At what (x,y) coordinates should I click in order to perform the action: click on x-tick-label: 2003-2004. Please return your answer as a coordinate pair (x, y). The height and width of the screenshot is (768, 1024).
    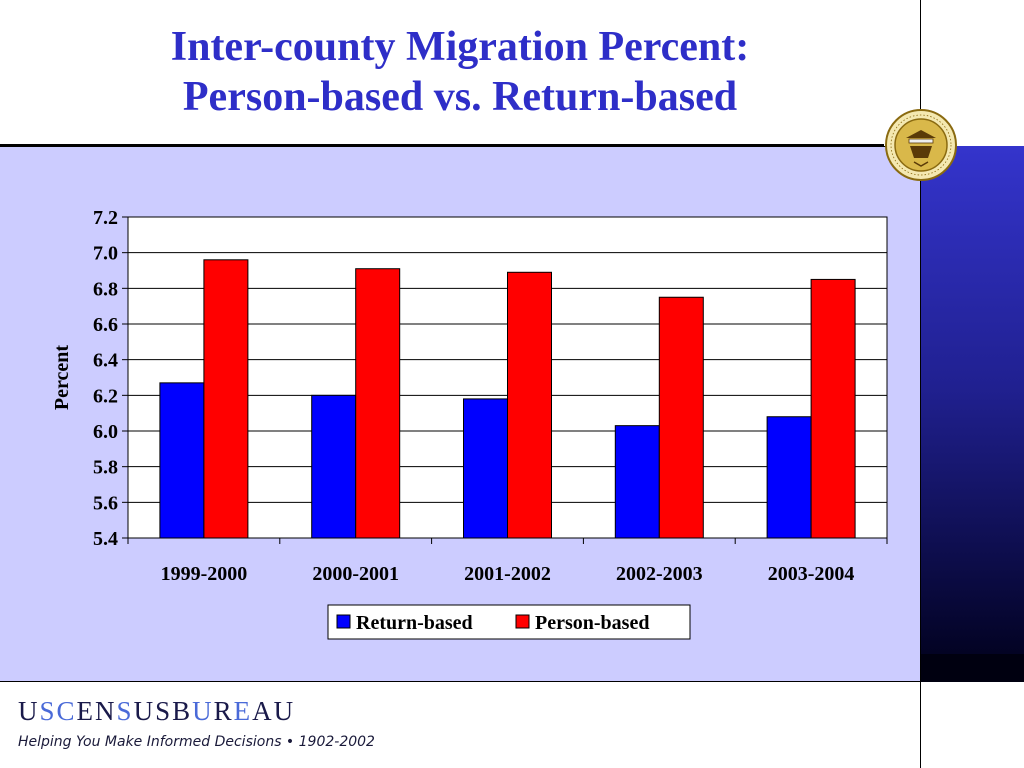
    Looking at the image, I should click on (811, 574).